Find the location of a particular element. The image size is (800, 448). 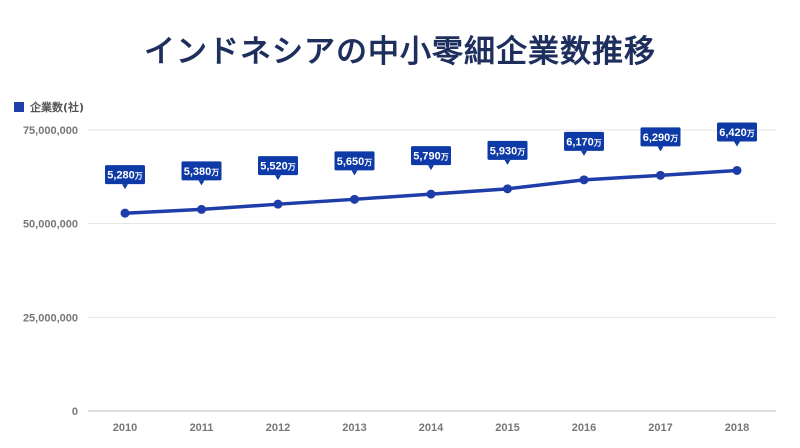

x-tick-label: 2012 is located at coordinates (278, 428).